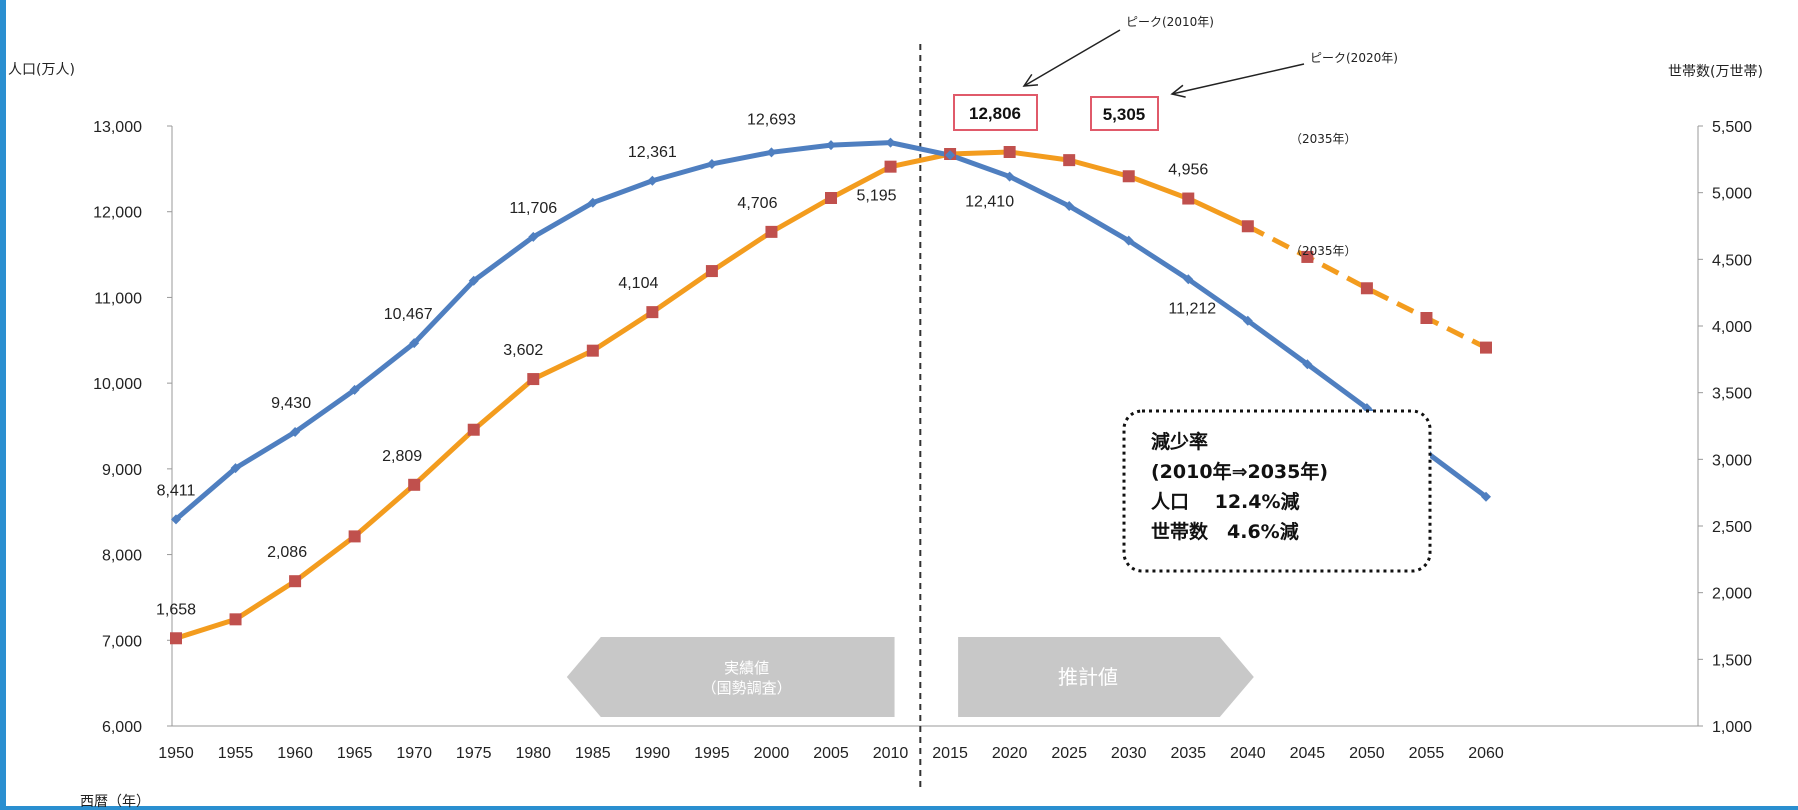 This screenshot has width=1798, height=810. Describe the element at coordinates (1732, 460) in the screenshot. I see `right-tick-label: 3,000` at that location.